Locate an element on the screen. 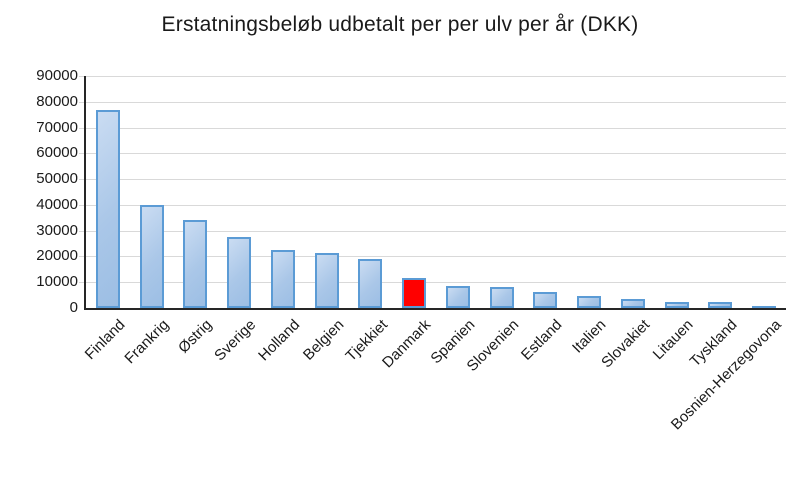 Image resolution: width=800 pixels, height=480 pixels. y-axis-tick-label: 70000 is located at coordinates (57, 127).